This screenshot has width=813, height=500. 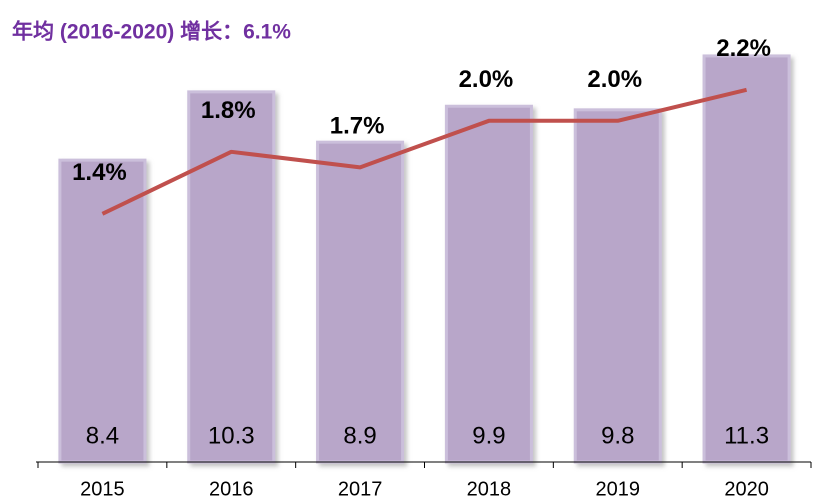 I want to click on bar-value-label: 8.9, so click(x=359, y=435).